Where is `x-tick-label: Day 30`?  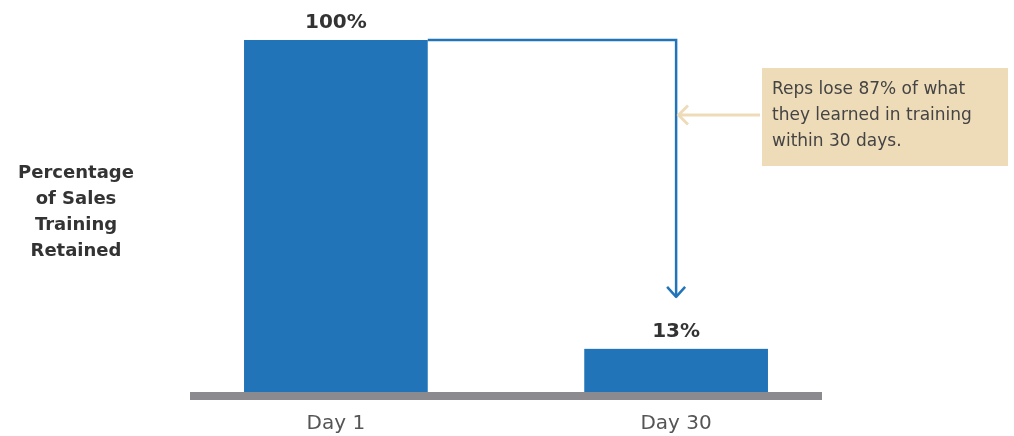 x-tick-label: Day 30 is located at coordinates (676, 422).